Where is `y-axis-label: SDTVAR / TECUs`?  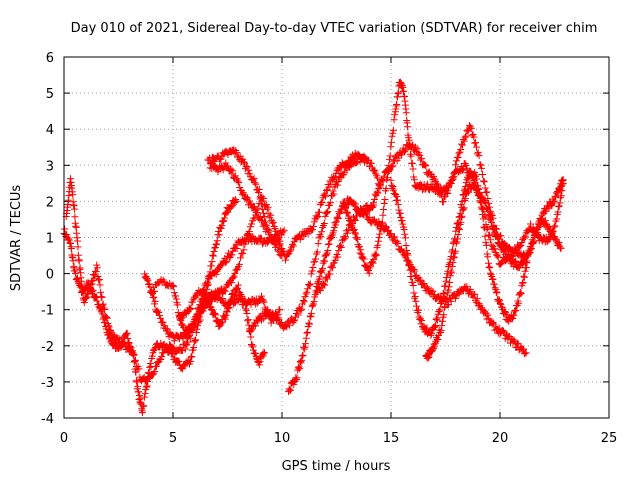
y-axis-label: SDTVAR / TECUs is located at coordinates (16, 238).